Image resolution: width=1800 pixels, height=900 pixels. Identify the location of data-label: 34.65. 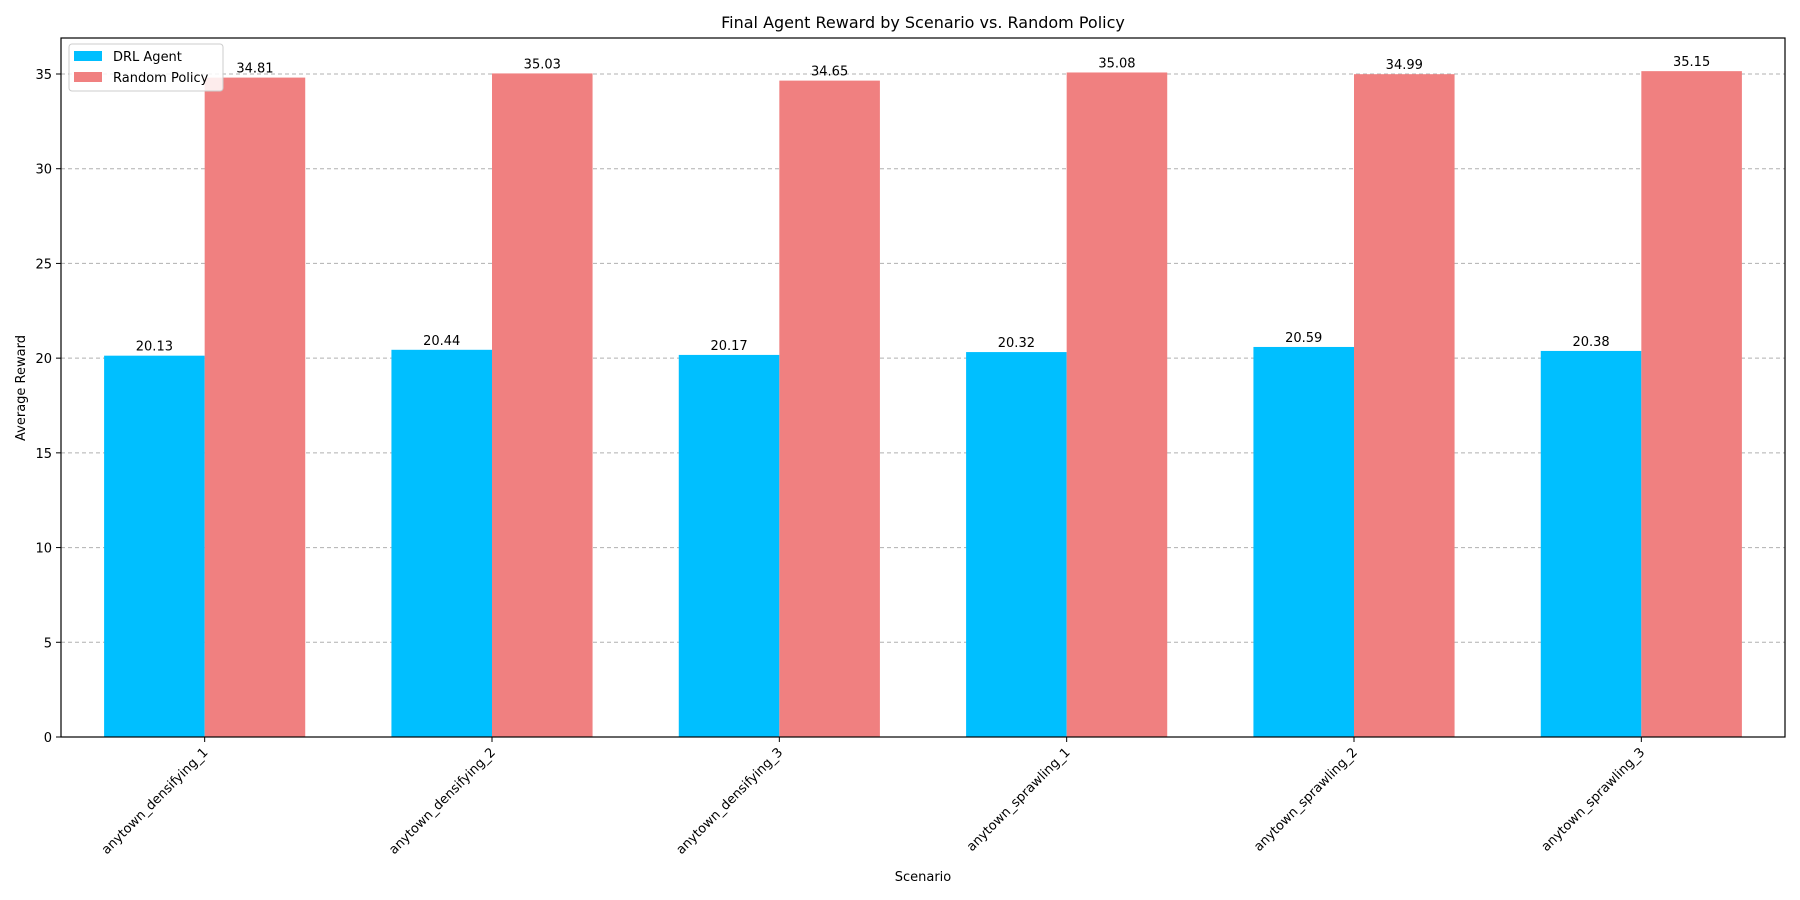
(829, 72).